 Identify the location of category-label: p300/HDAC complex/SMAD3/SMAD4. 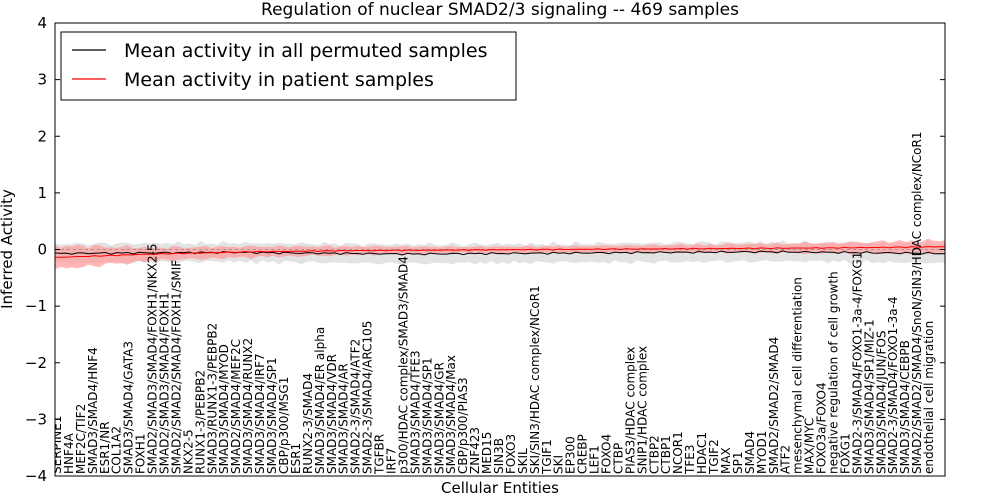
(403, 365).